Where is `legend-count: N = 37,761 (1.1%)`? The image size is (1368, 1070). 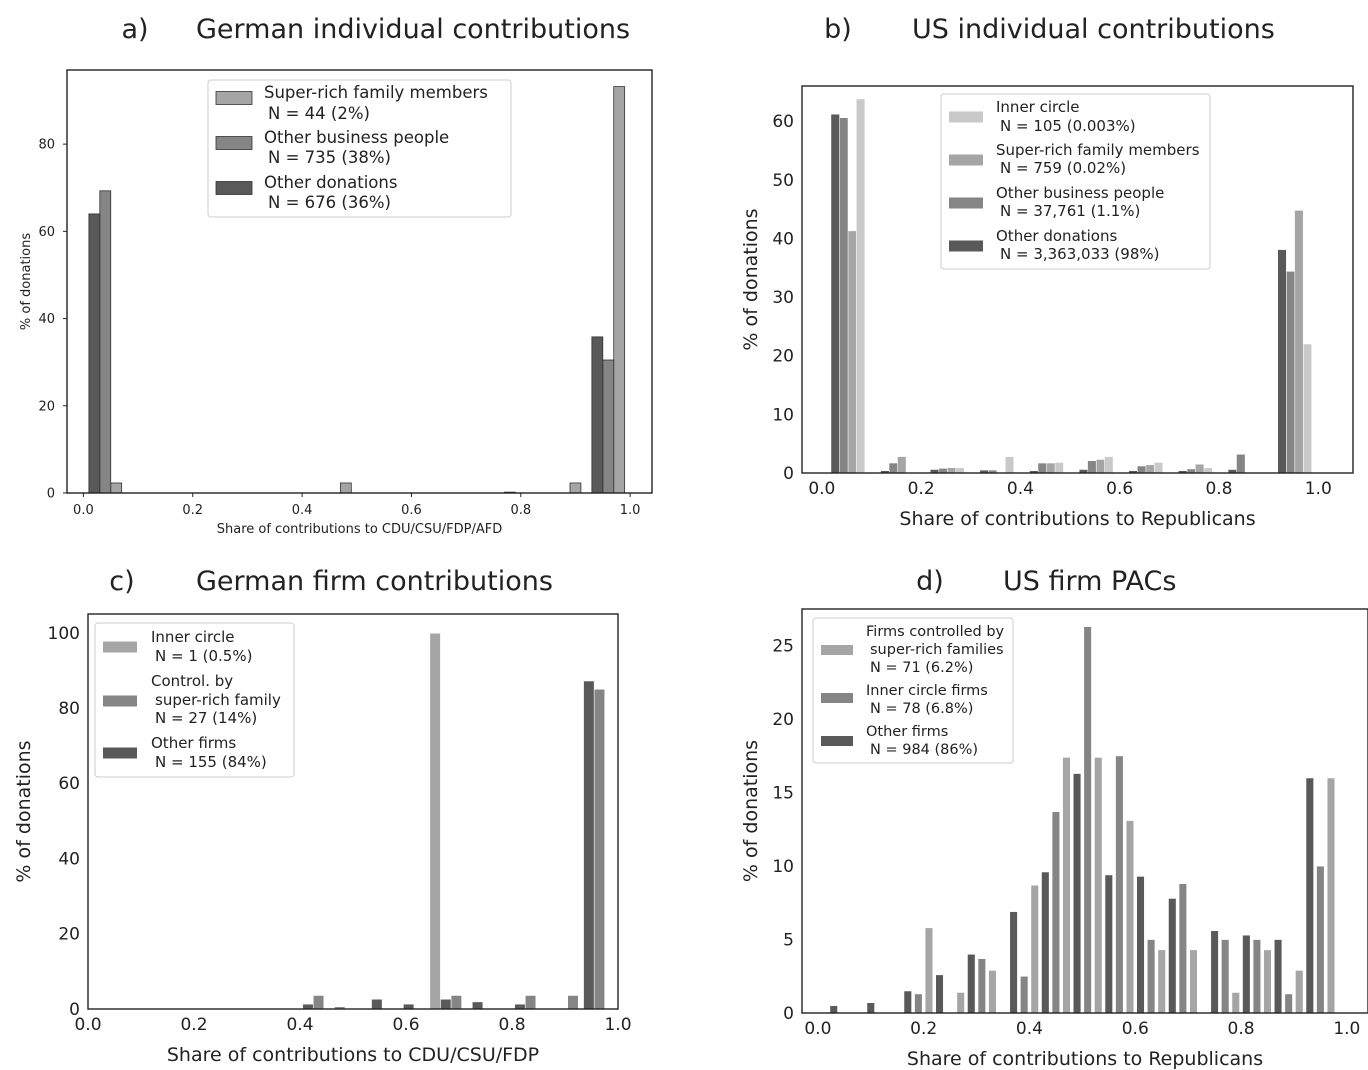 legend-count: N = 37,761 (1.1%) is located at coordinates (1070, 211).